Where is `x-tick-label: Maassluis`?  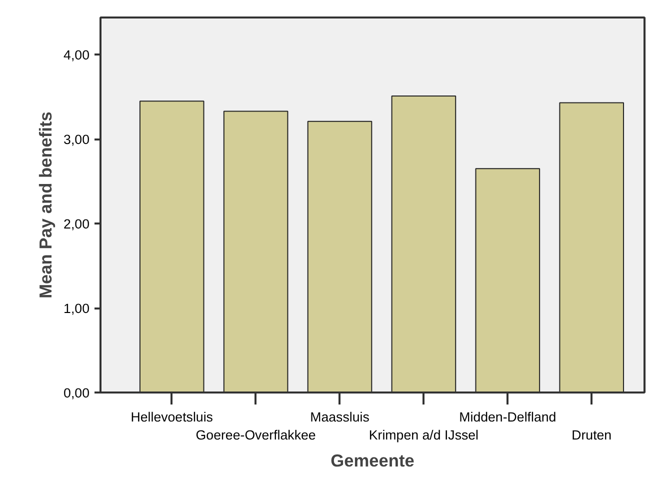
x-tick-label: Maassluis is located at coordinates (340, 417).